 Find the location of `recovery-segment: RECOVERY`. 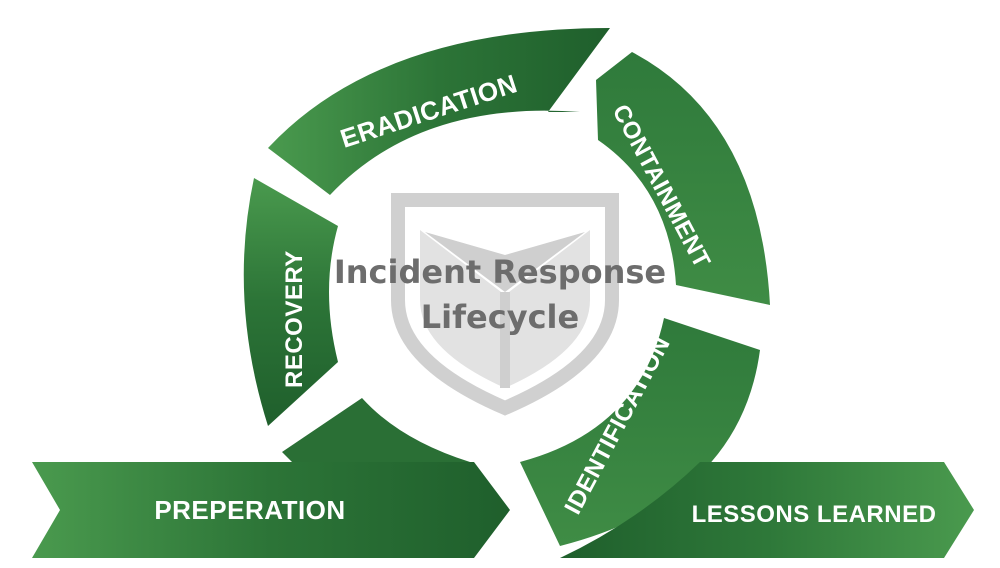

recovery-segment: RECOVERY is located at coordinates (290, 302).